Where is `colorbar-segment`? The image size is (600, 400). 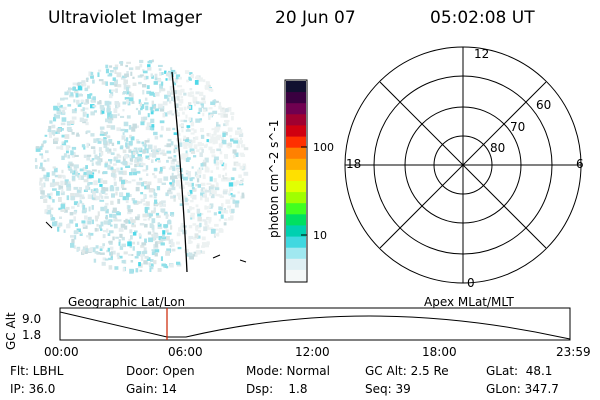 colorbar-segment is located at coordinates (296, 164).